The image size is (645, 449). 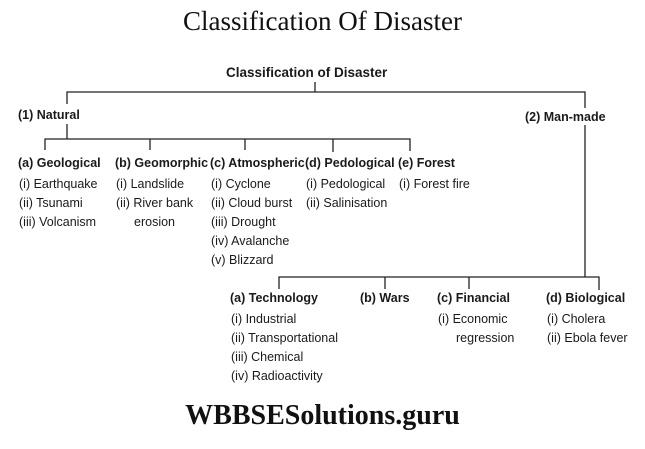 What do you see at coordinates (565, 117) in the screenshot?
I see `manmade-node: (2) Man-made` at bounding box center [565, 117].